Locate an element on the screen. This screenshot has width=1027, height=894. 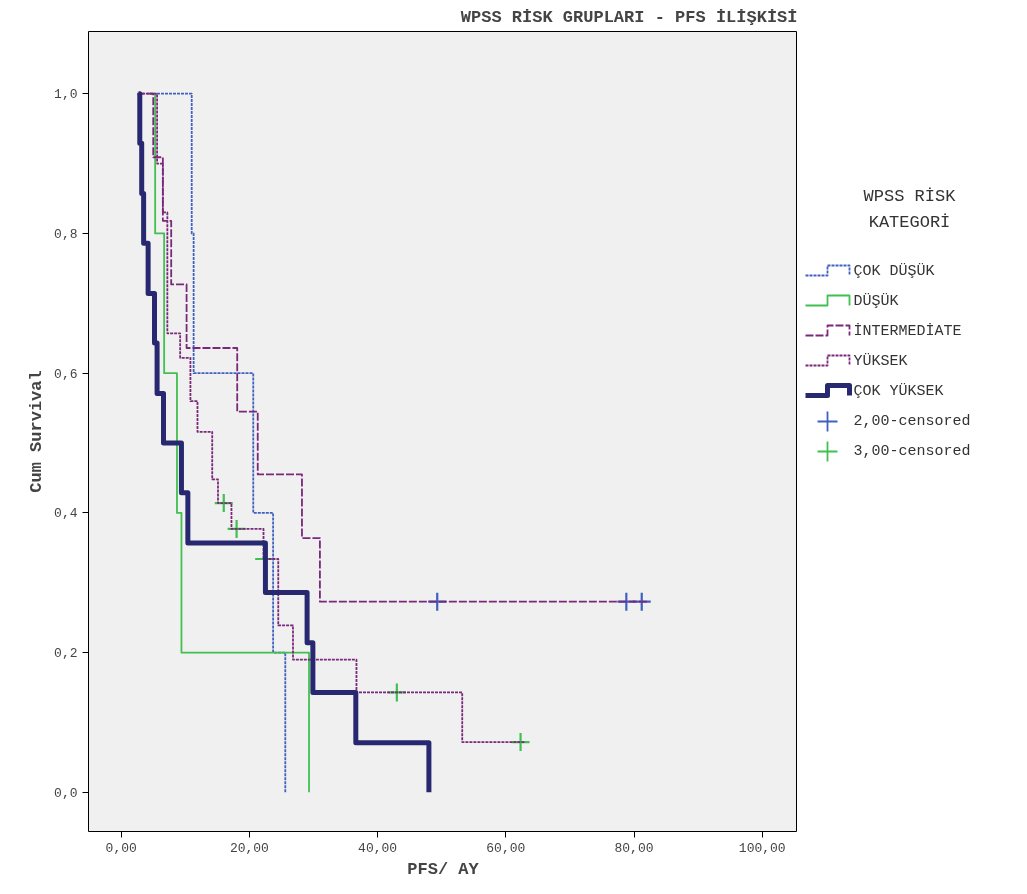
legend-label: DÜŞÜK is located at coordinates (876, 301).